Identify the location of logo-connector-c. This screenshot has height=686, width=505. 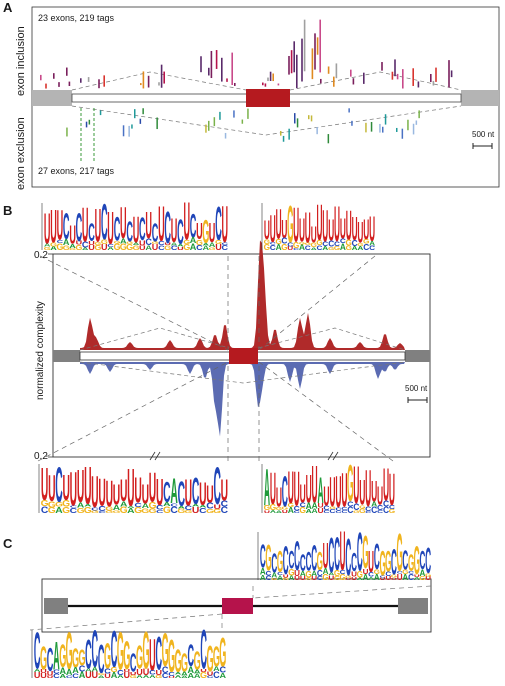
(342, 592).